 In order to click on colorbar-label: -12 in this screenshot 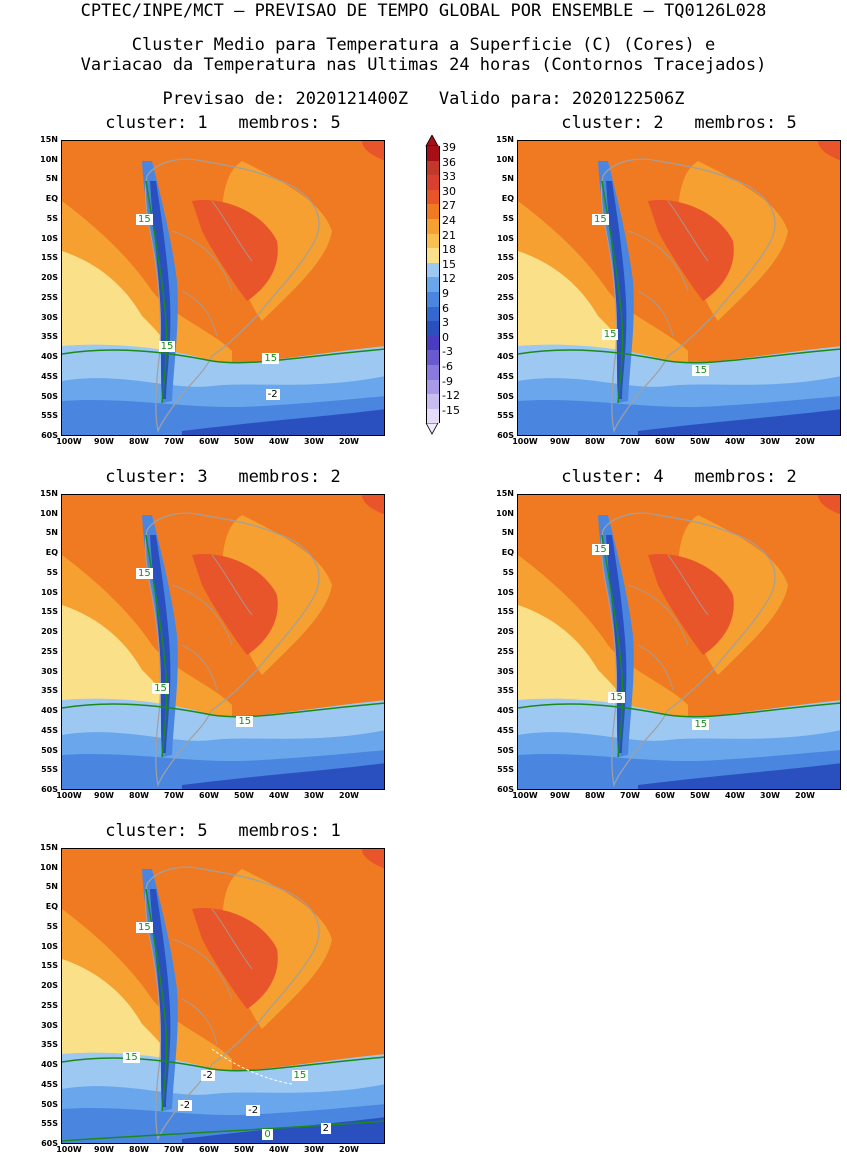, I will do `click(451, 396)`.